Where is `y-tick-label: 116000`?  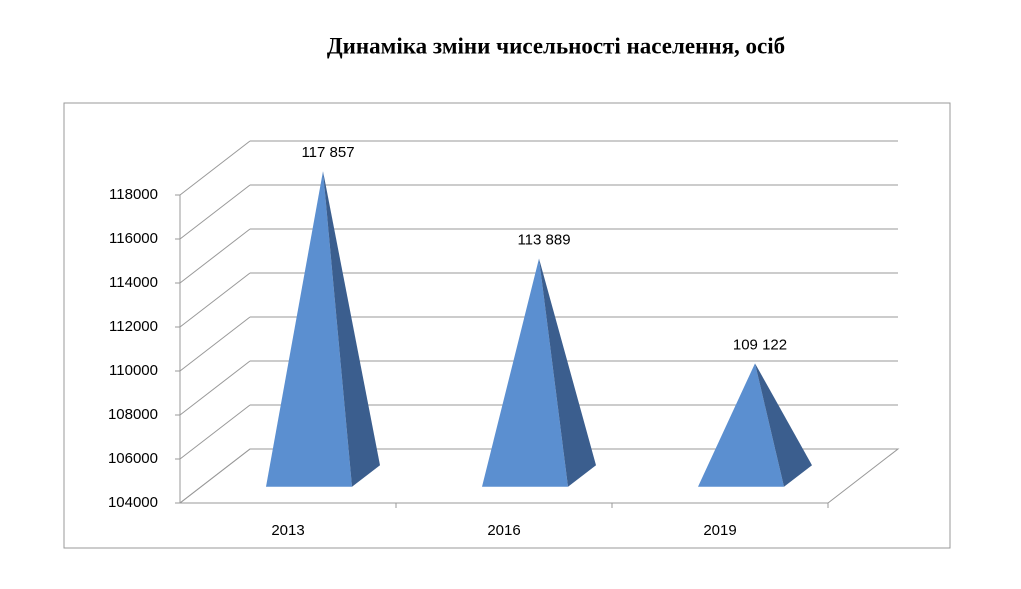 y-tick-label: 116000 is located at coordinates (133, 238).